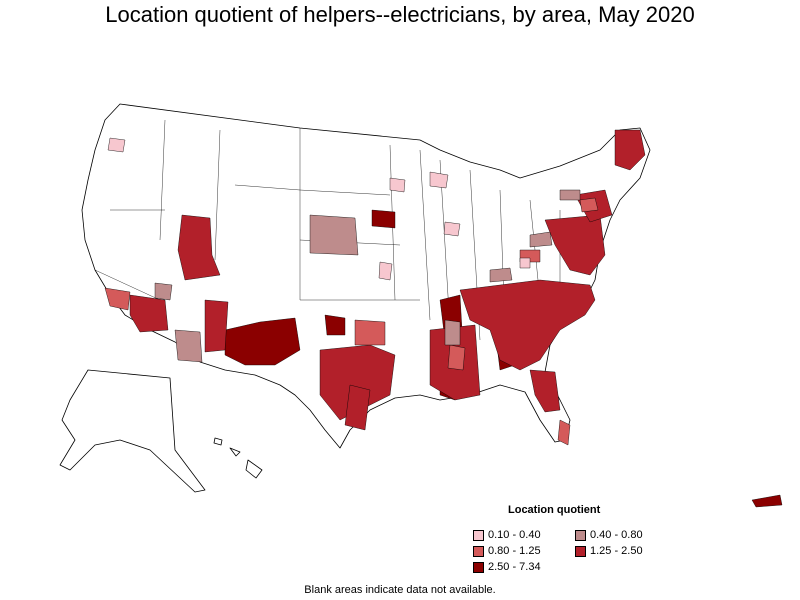  Describe the element at coordinates (514, 551) in the screenshot. I see `legend-label: 0.80 - 1.25` at that location.